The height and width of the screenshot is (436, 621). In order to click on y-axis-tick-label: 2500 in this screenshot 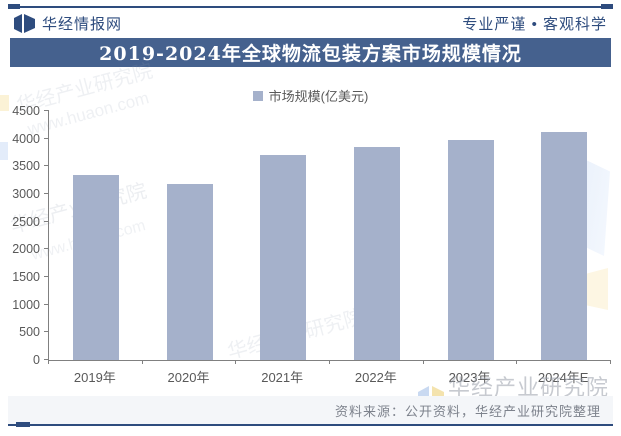, I will do `click(26, 221)`.